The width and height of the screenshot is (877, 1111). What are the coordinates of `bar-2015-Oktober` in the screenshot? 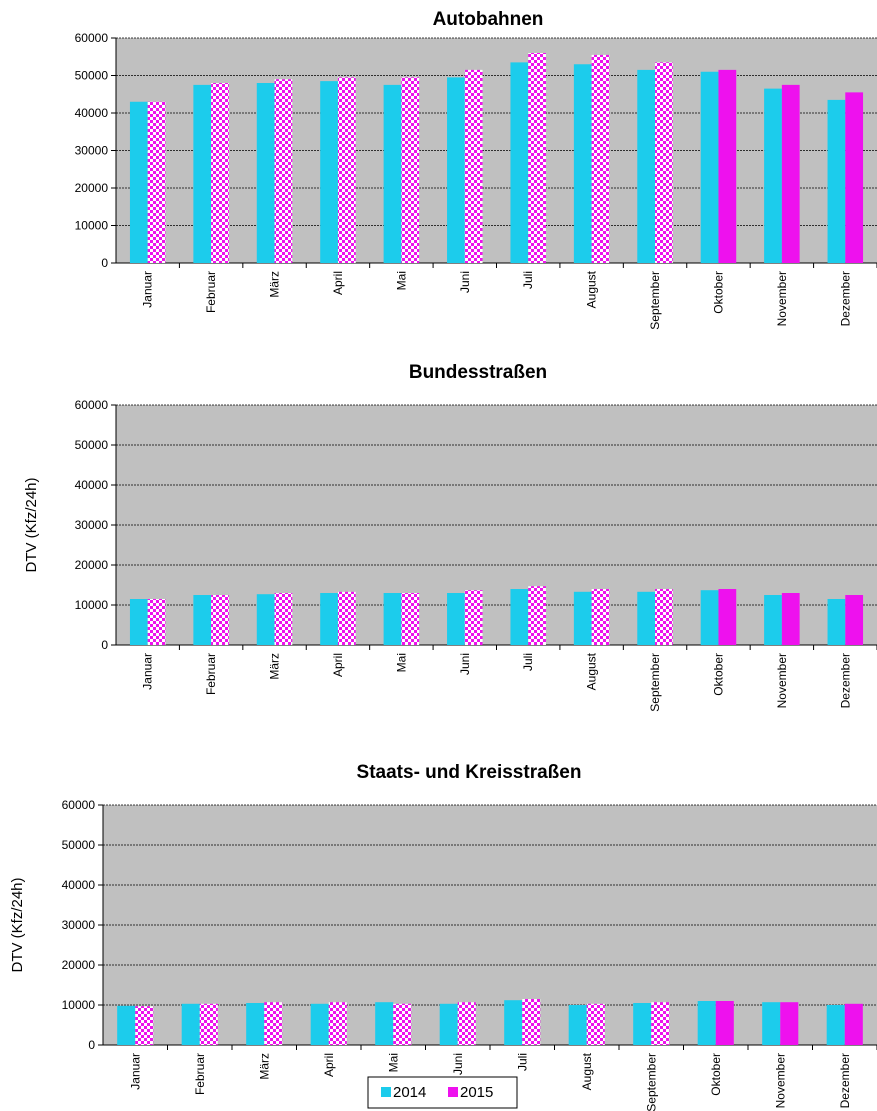 It's located at (727, 166).